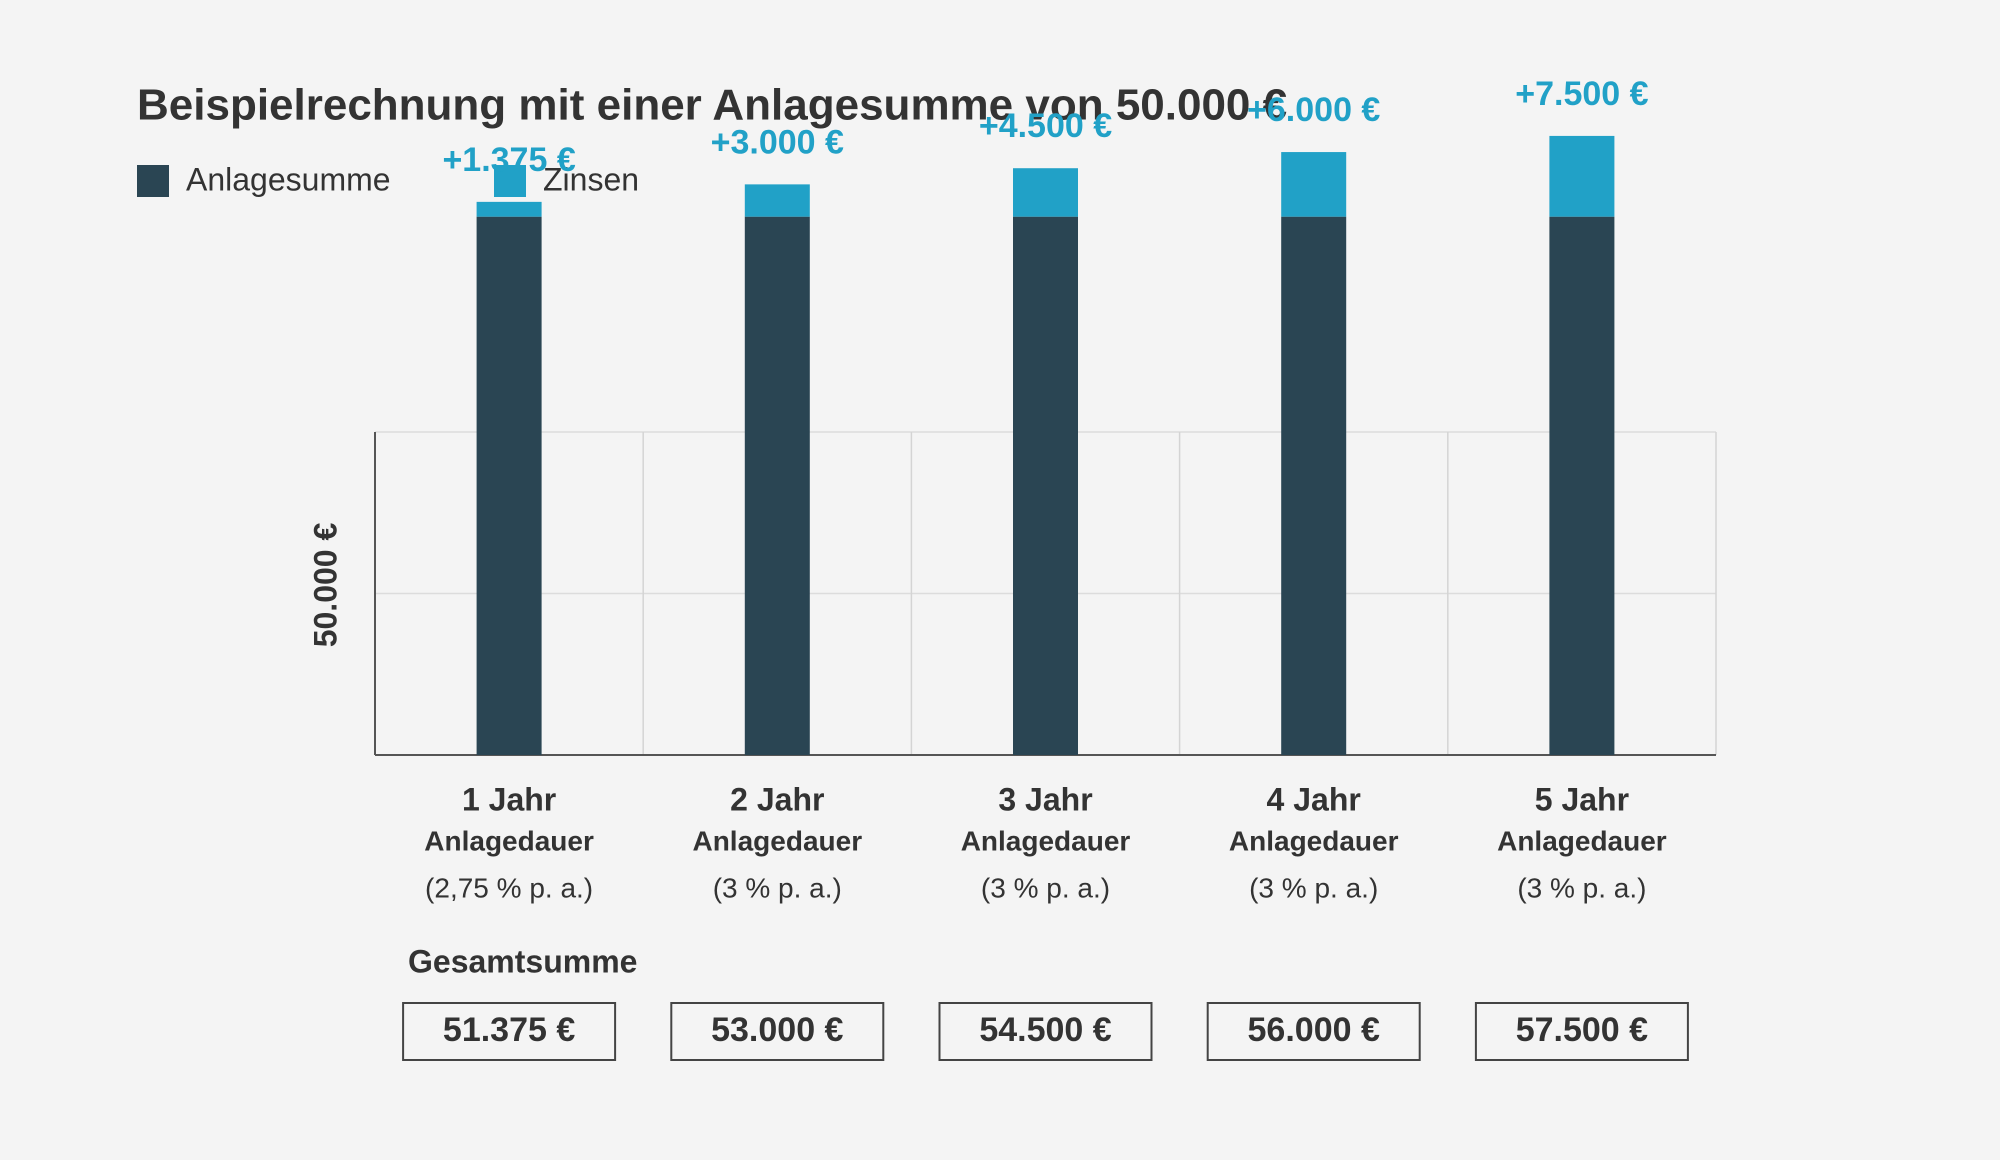  I want to click on x-tick-label: 3 Jahr, so click(1045, 799).